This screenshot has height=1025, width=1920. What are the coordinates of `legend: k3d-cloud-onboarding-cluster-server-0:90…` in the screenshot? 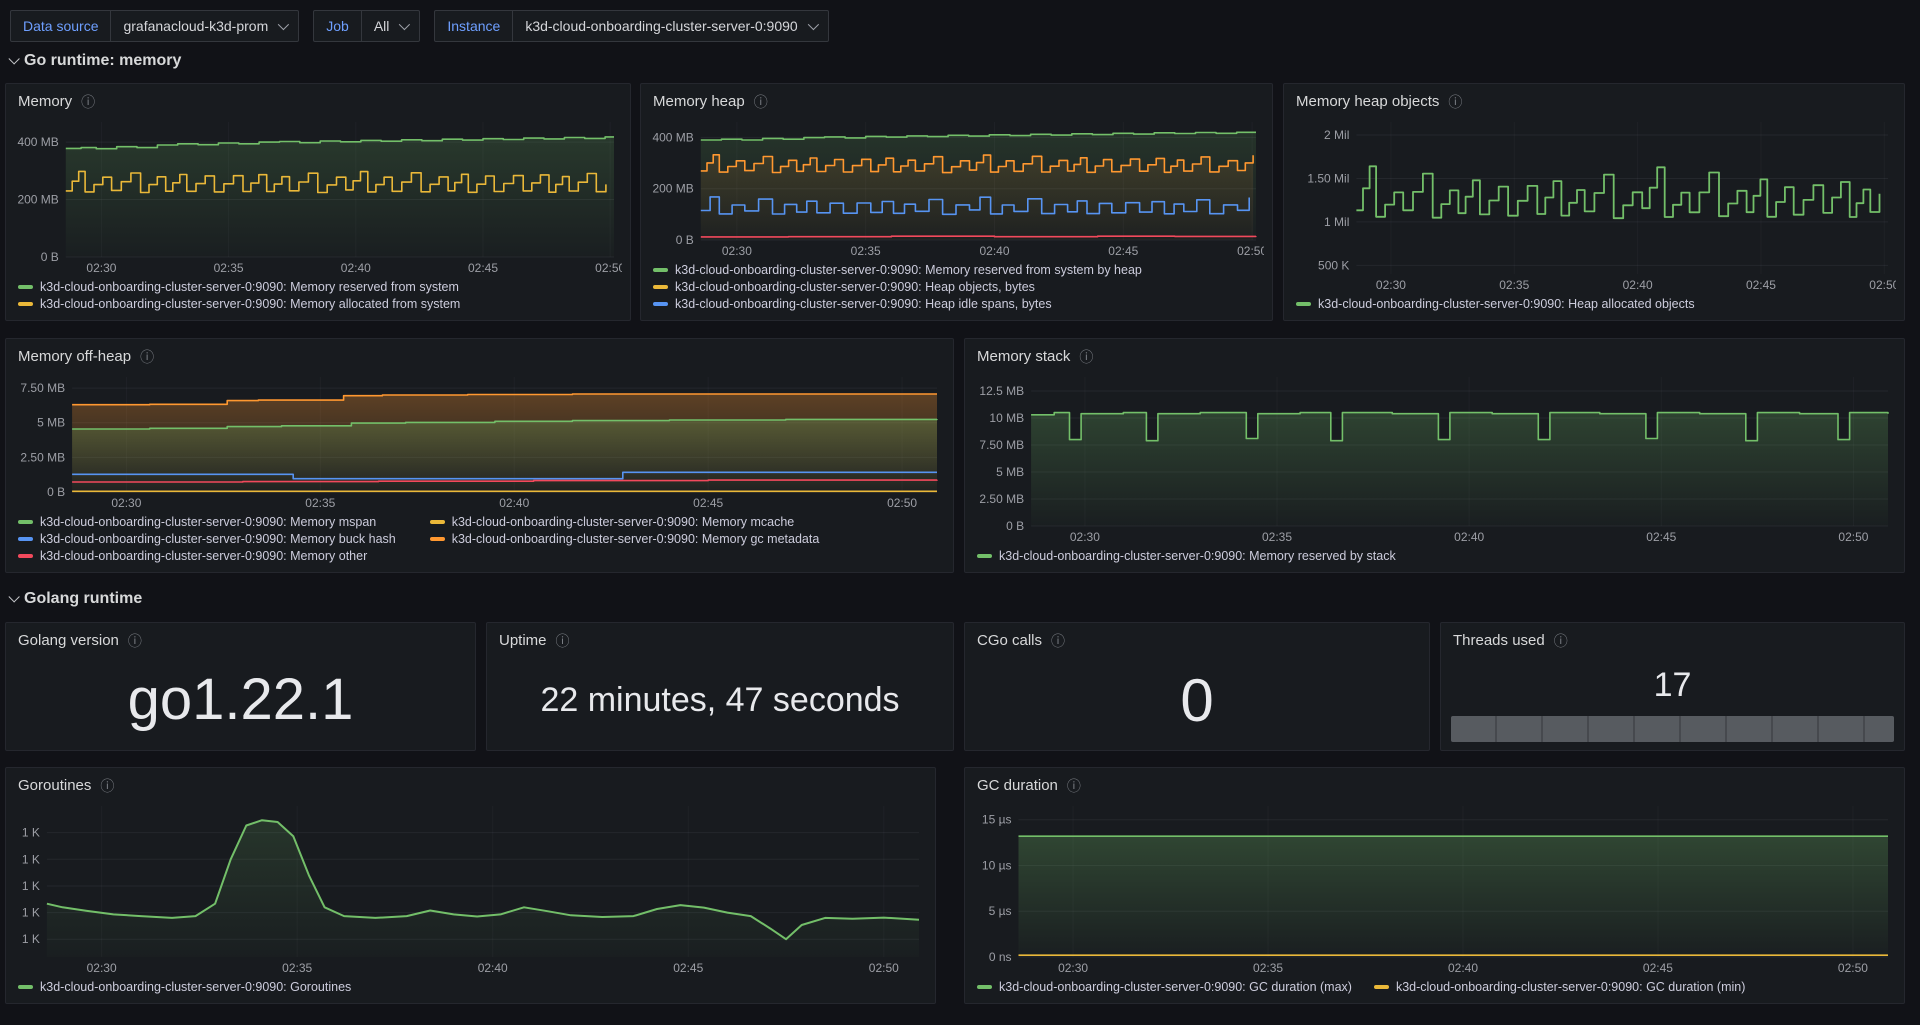 It's located at (1434, 559).